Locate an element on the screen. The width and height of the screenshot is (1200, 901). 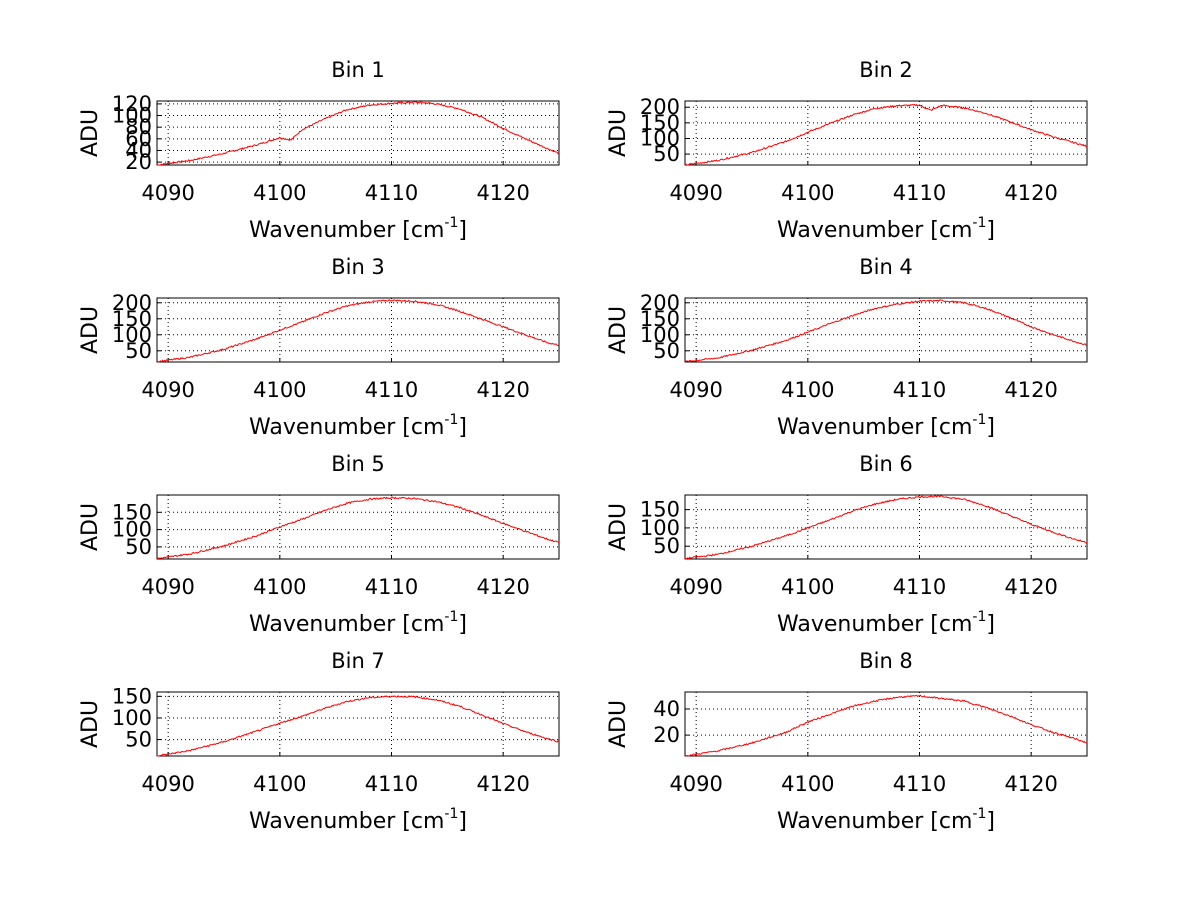
y-tick-label: 80 is located at coordinates (138, 127).